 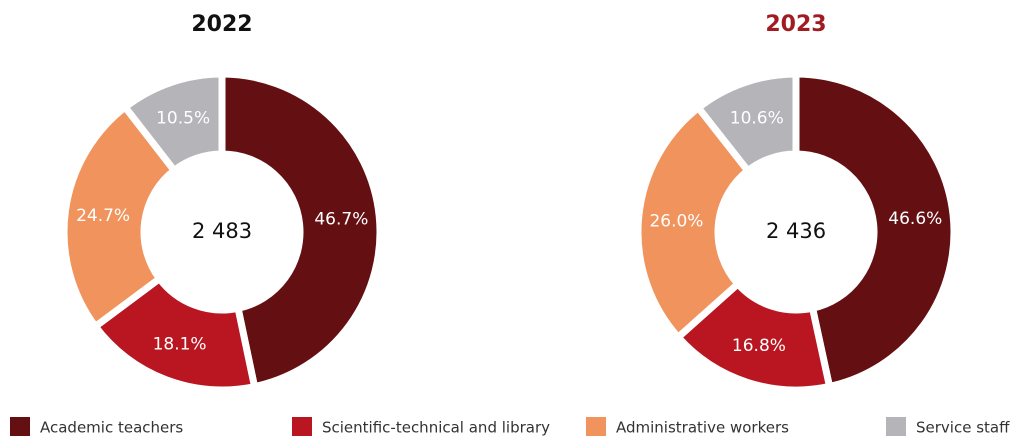 What do you see at coordinates (436, 427) in the screenshot?
I see `legend-label: Scientific-technical and library` at bounding box center [436, 427].